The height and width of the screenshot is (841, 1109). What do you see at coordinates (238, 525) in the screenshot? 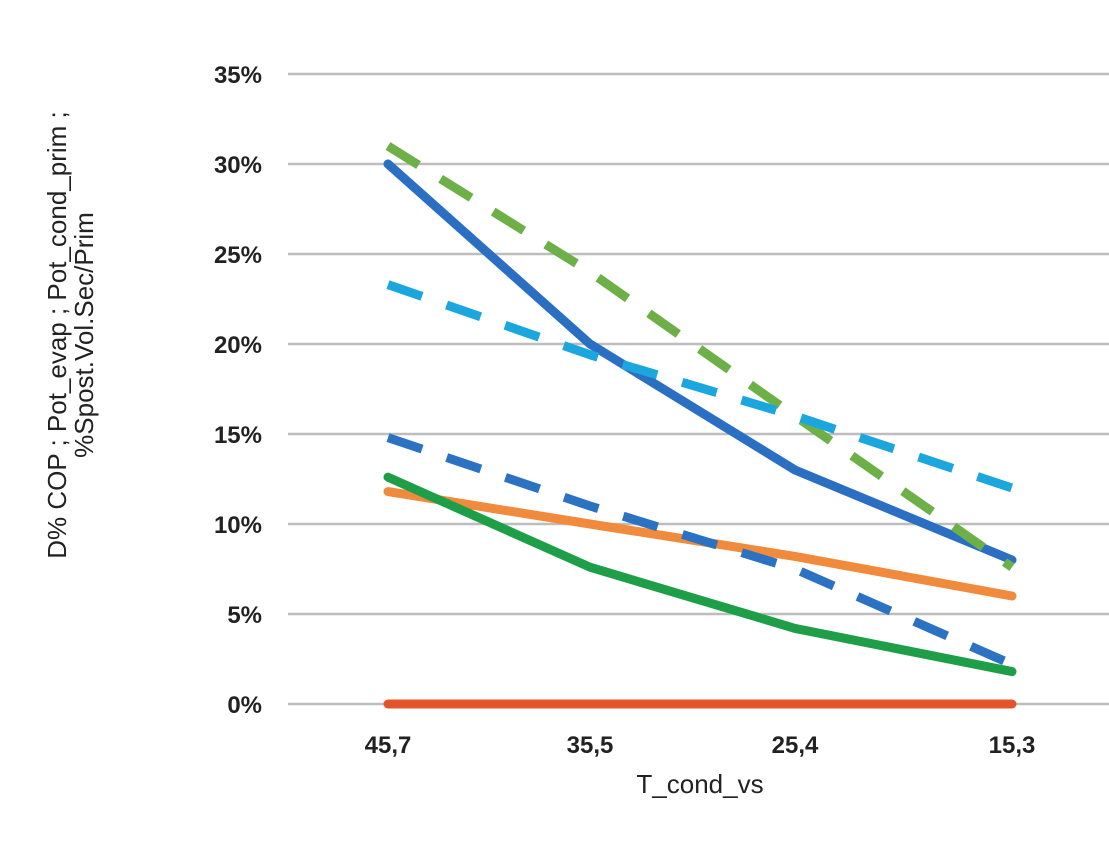
I see `y-tick-label: 10%` at bounding box center [238, 525].